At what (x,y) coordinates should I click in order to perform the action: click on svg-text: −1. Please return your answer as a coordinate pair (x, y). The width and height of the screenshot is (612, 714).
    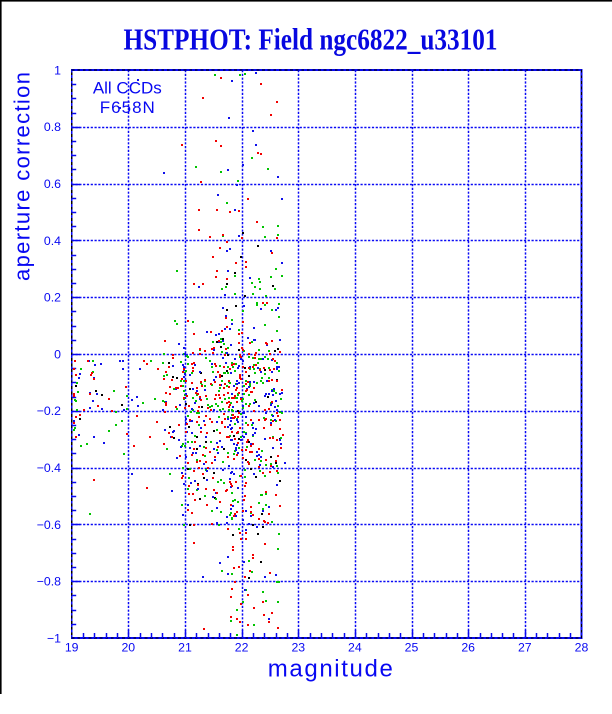
    Looking at the image, I should click on (54, 638).